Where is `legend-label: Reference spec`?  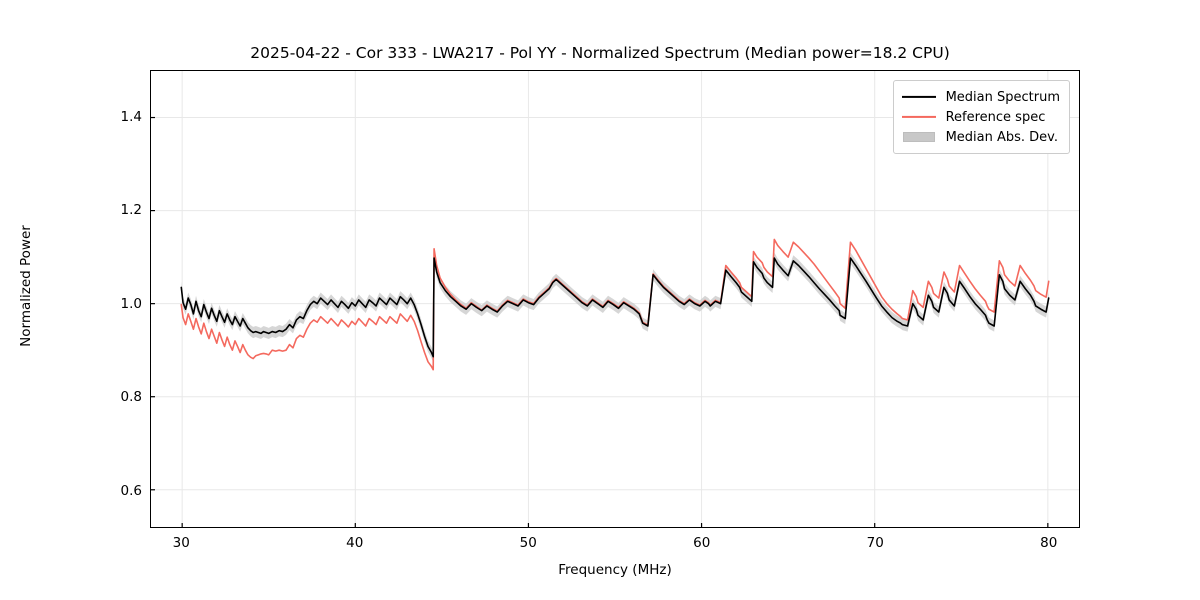
legend-label: Reference spec is located at coordinates (995, 117).